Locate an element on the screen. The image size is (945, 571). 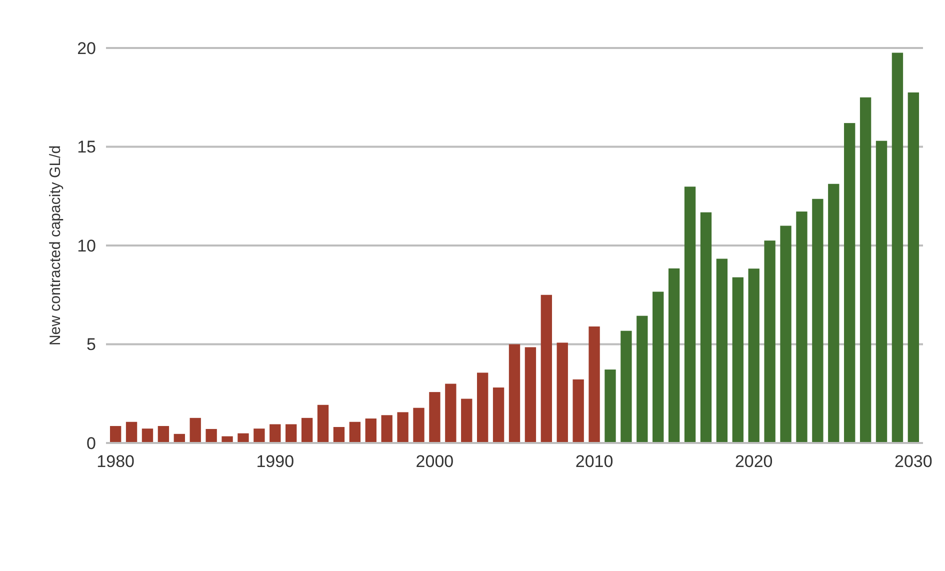
x-tick-label: 1990 is located at coordinates (275, 461).